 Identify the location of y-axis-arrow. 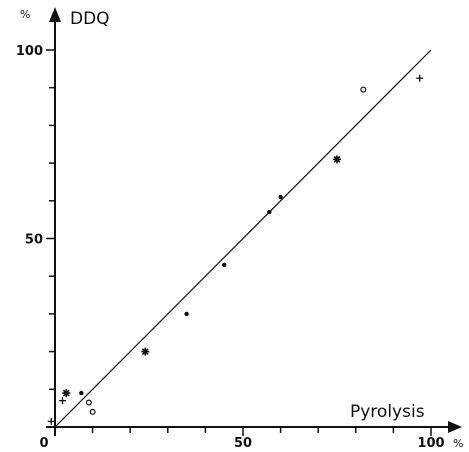
(55, 14).